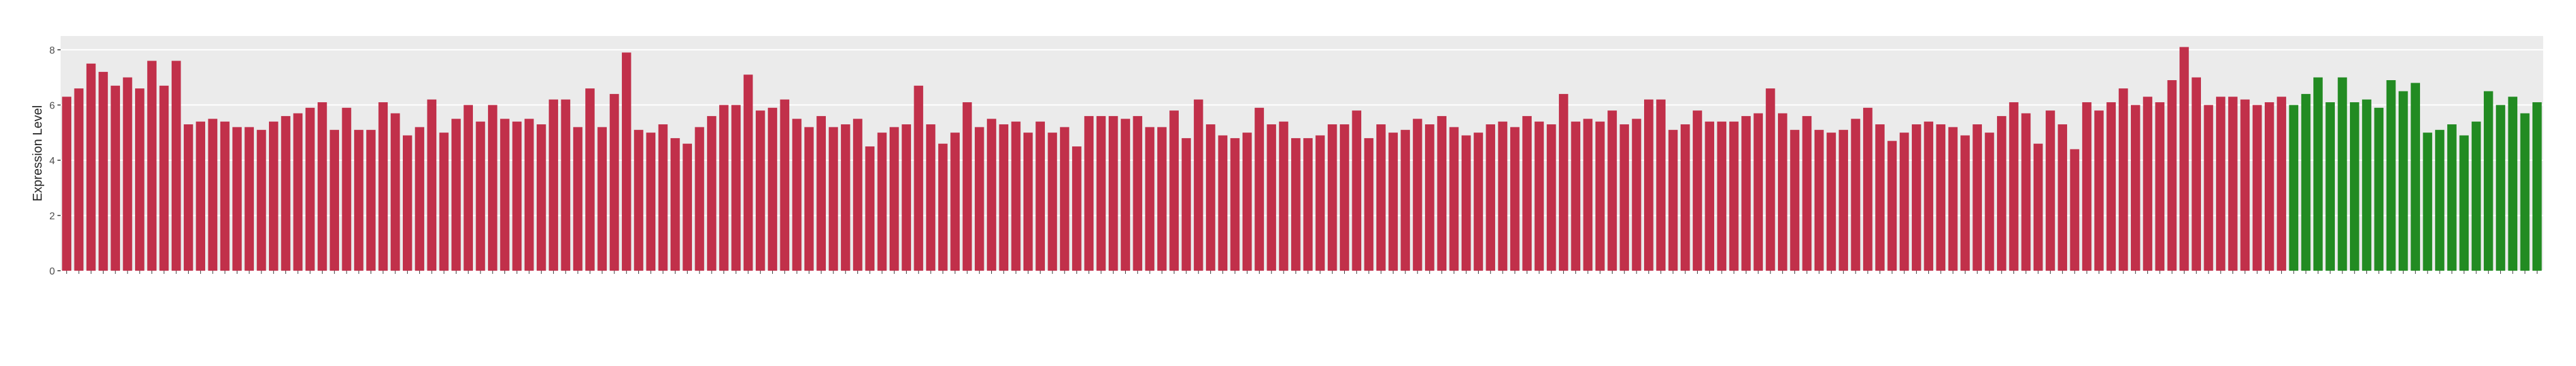 This screenshot has width=2576, height=366. I want to click on y-tick-label: 0, so click(52, 271).